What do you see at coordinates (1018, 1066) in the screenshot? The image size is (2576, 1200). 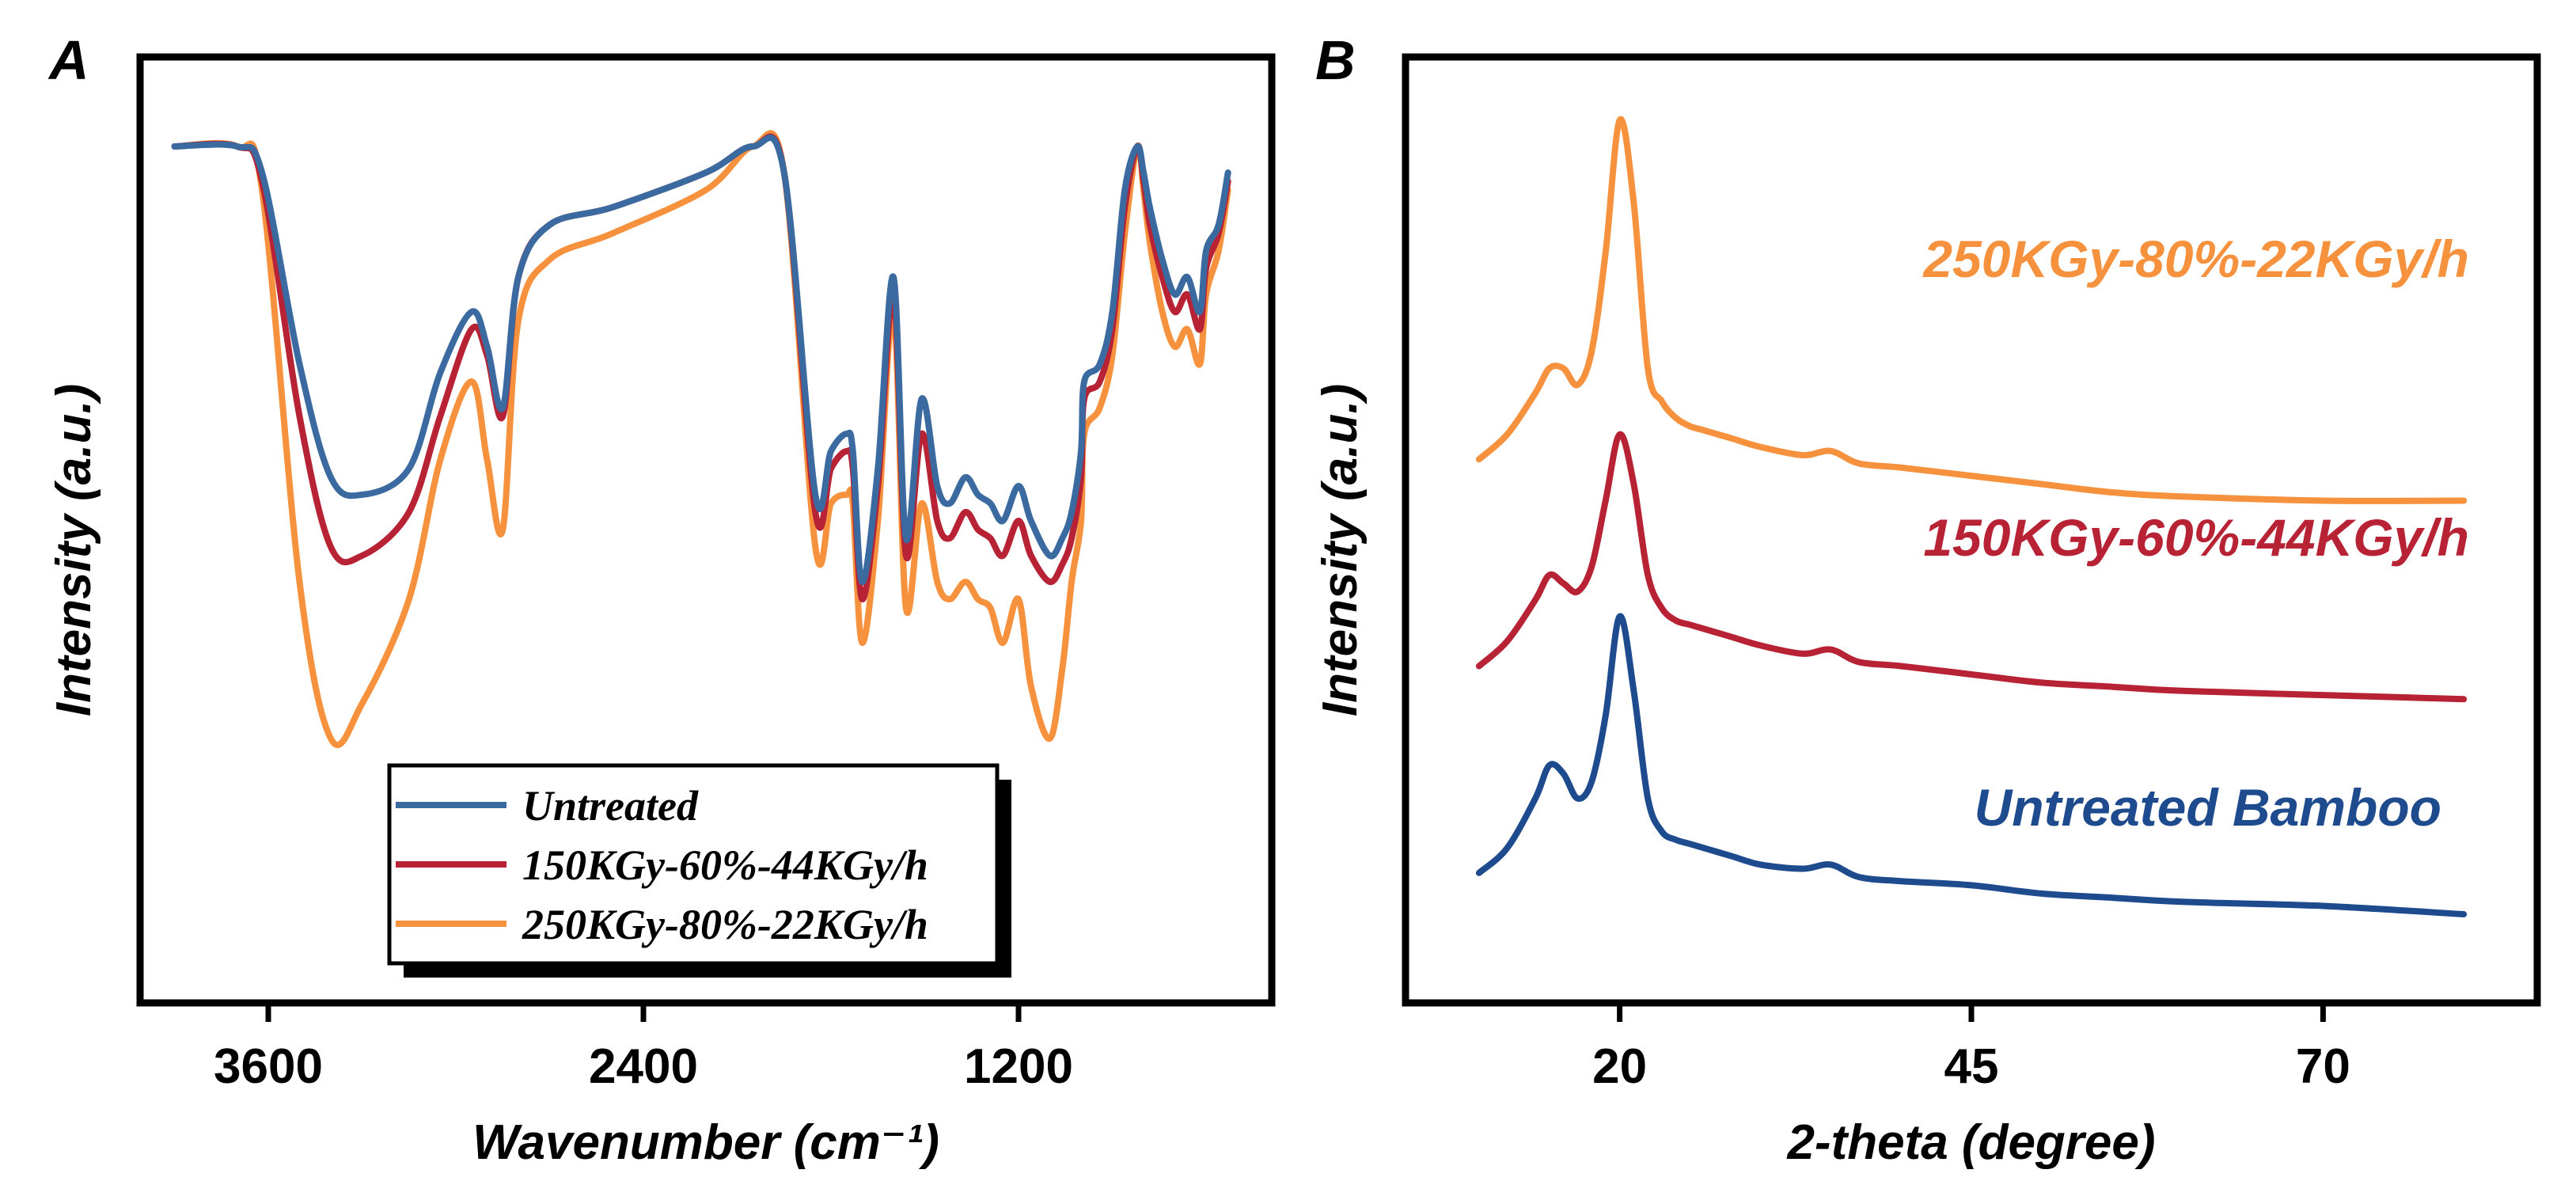 I see `panel-a-x-tick-label-1200: 1200` at bounding box center [1018, 1066].